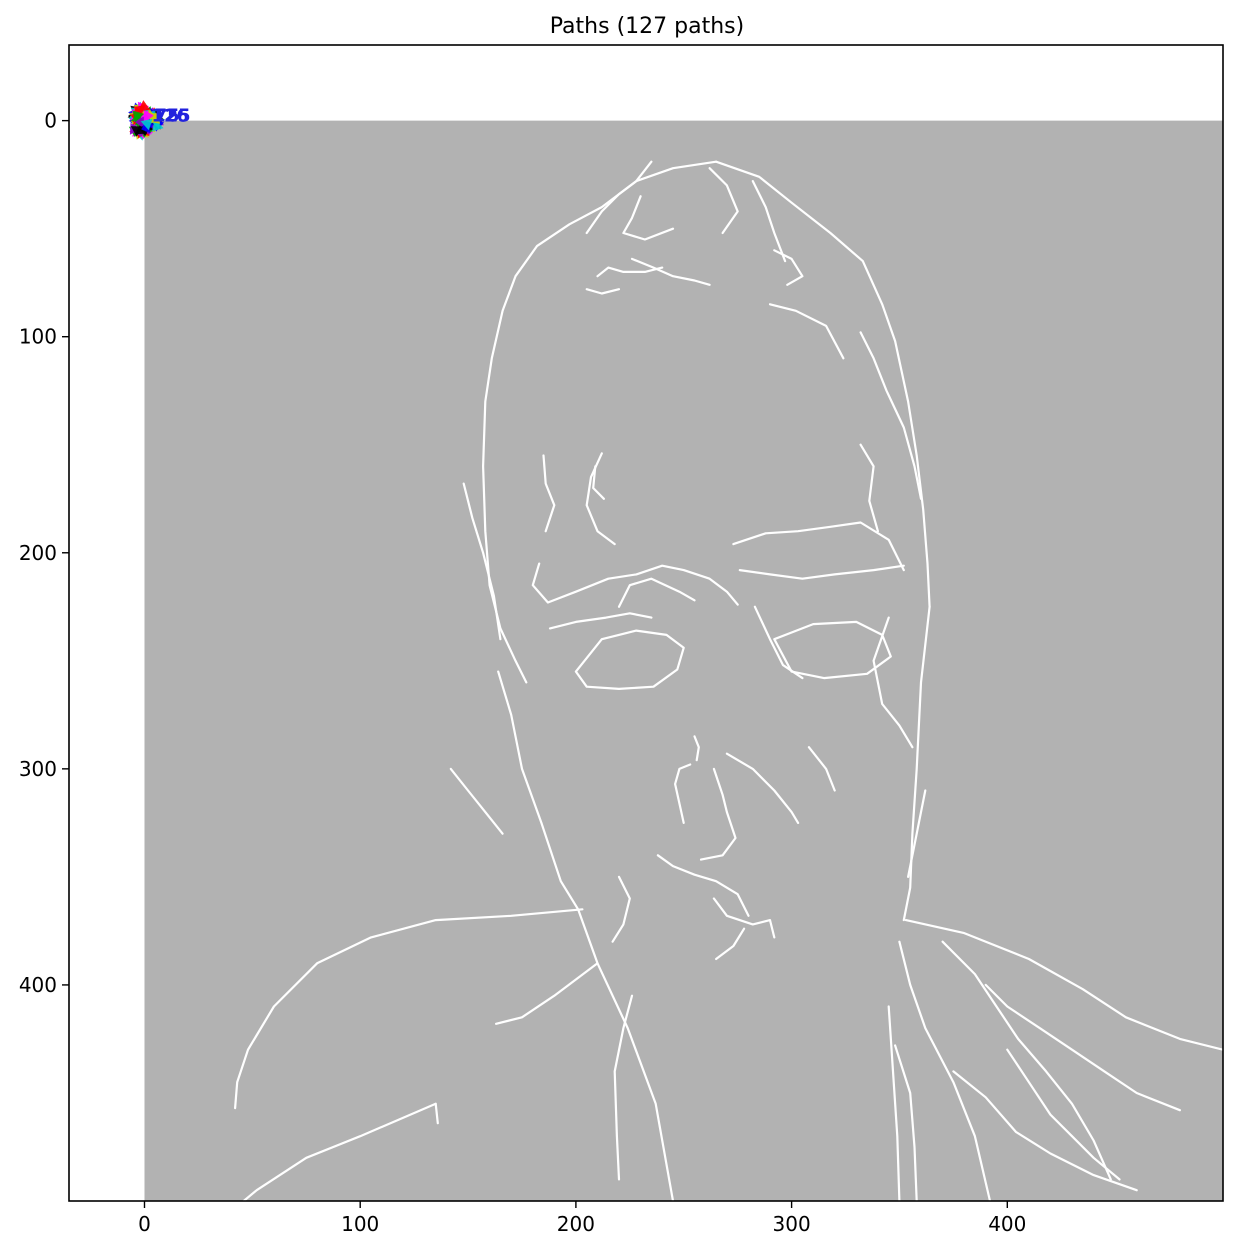 The width and height of the screenshot is (1237, 1251). I want to click on y-tick-label: 0, so click(50, 121).